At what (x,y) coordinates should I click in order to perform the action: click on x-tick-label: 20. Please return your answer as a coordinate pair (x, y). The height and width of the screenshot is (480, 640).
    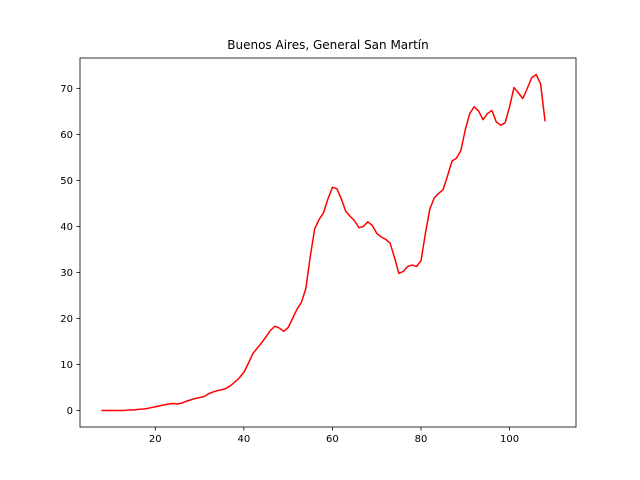
    Looking at the image, I should click on (155, 439).